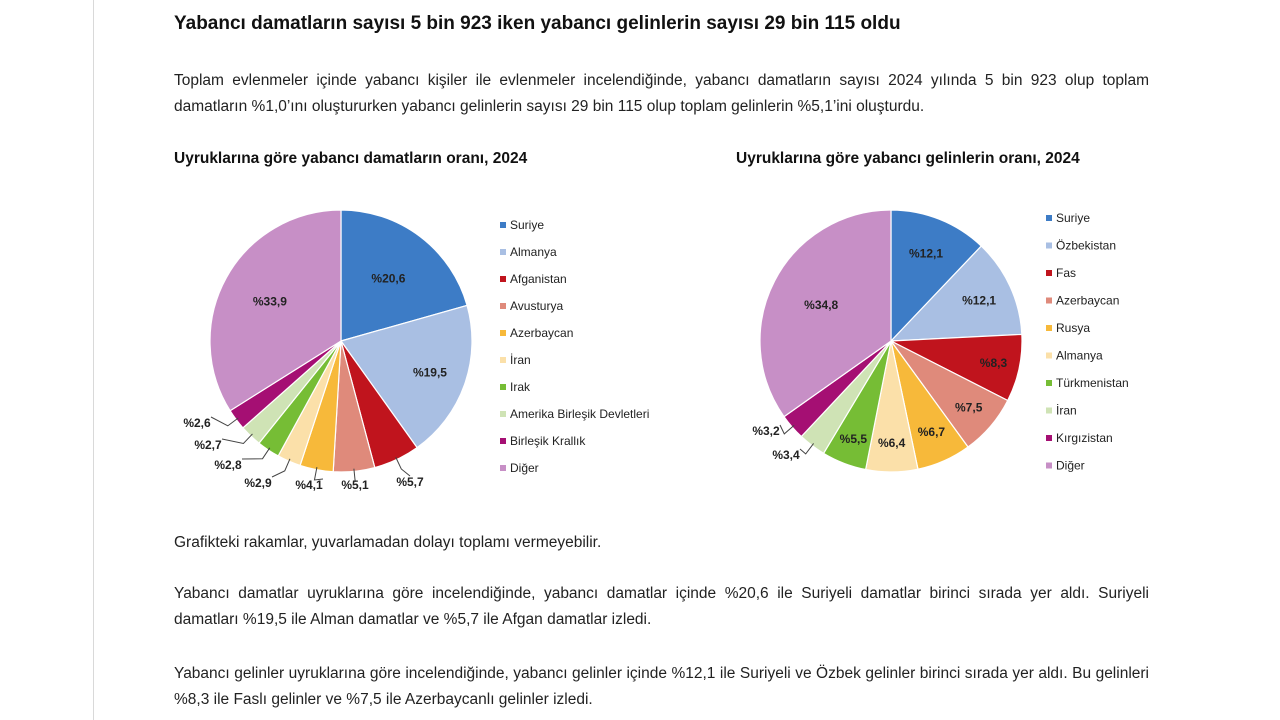 The width and height of the screenshot is (1280, 720). I want to click on grooms-leader-line-amerika-birlesik-devletleri, so click(237, 438).